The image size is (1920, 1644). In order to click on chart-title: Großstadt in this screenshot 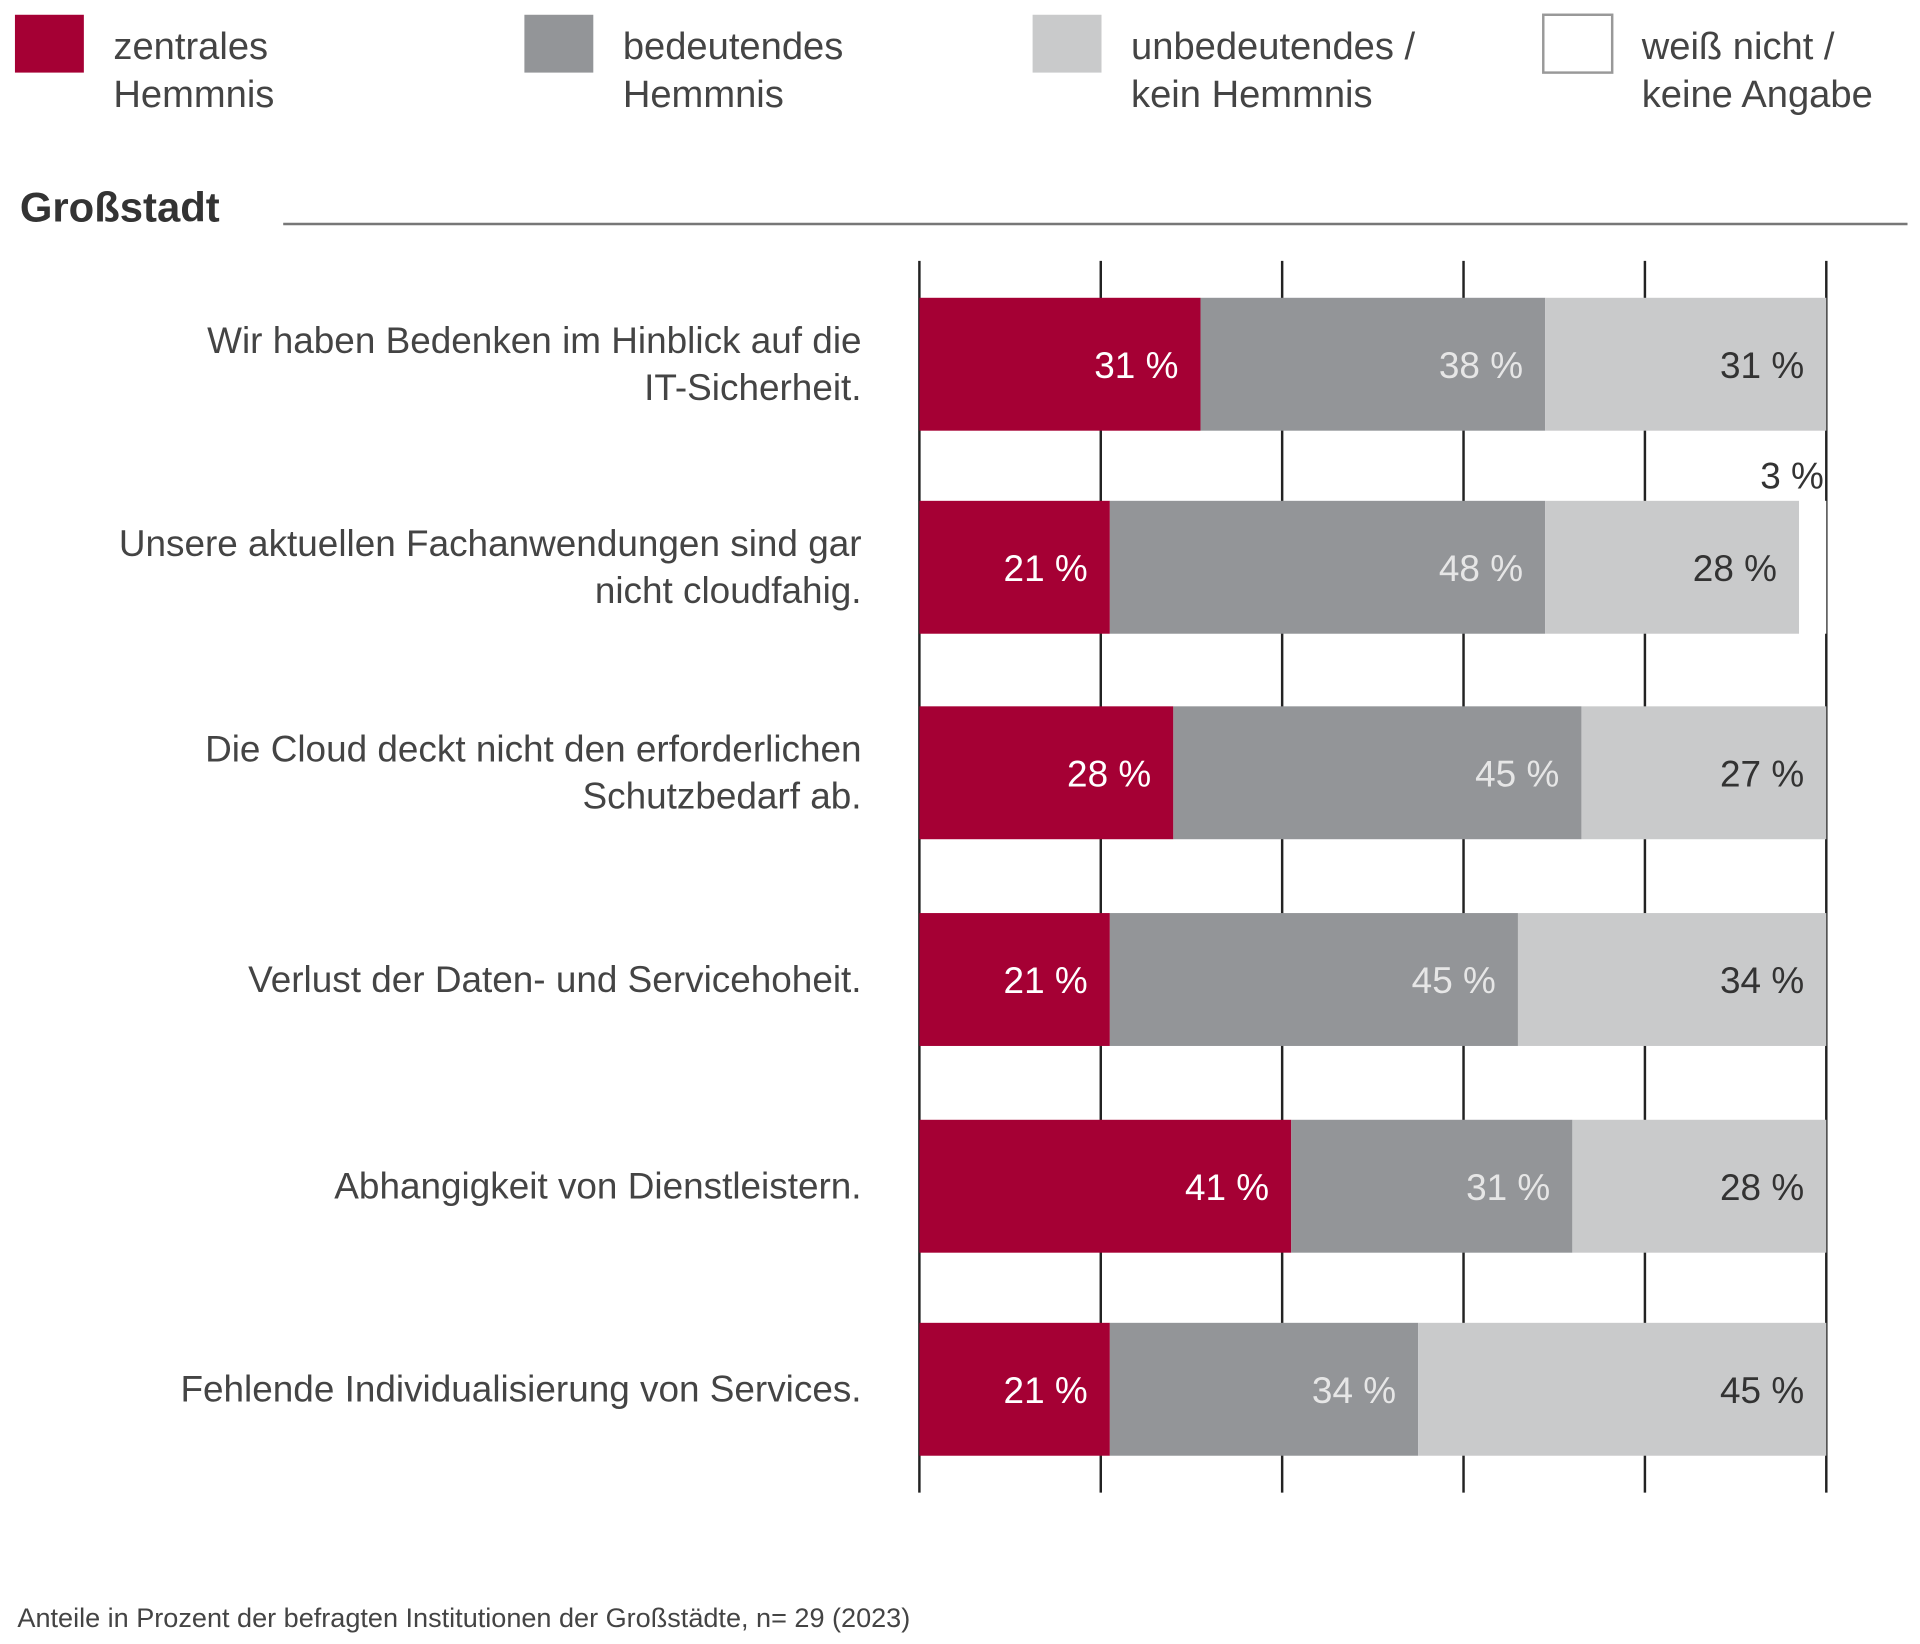, I will do `click(120, 206)`.